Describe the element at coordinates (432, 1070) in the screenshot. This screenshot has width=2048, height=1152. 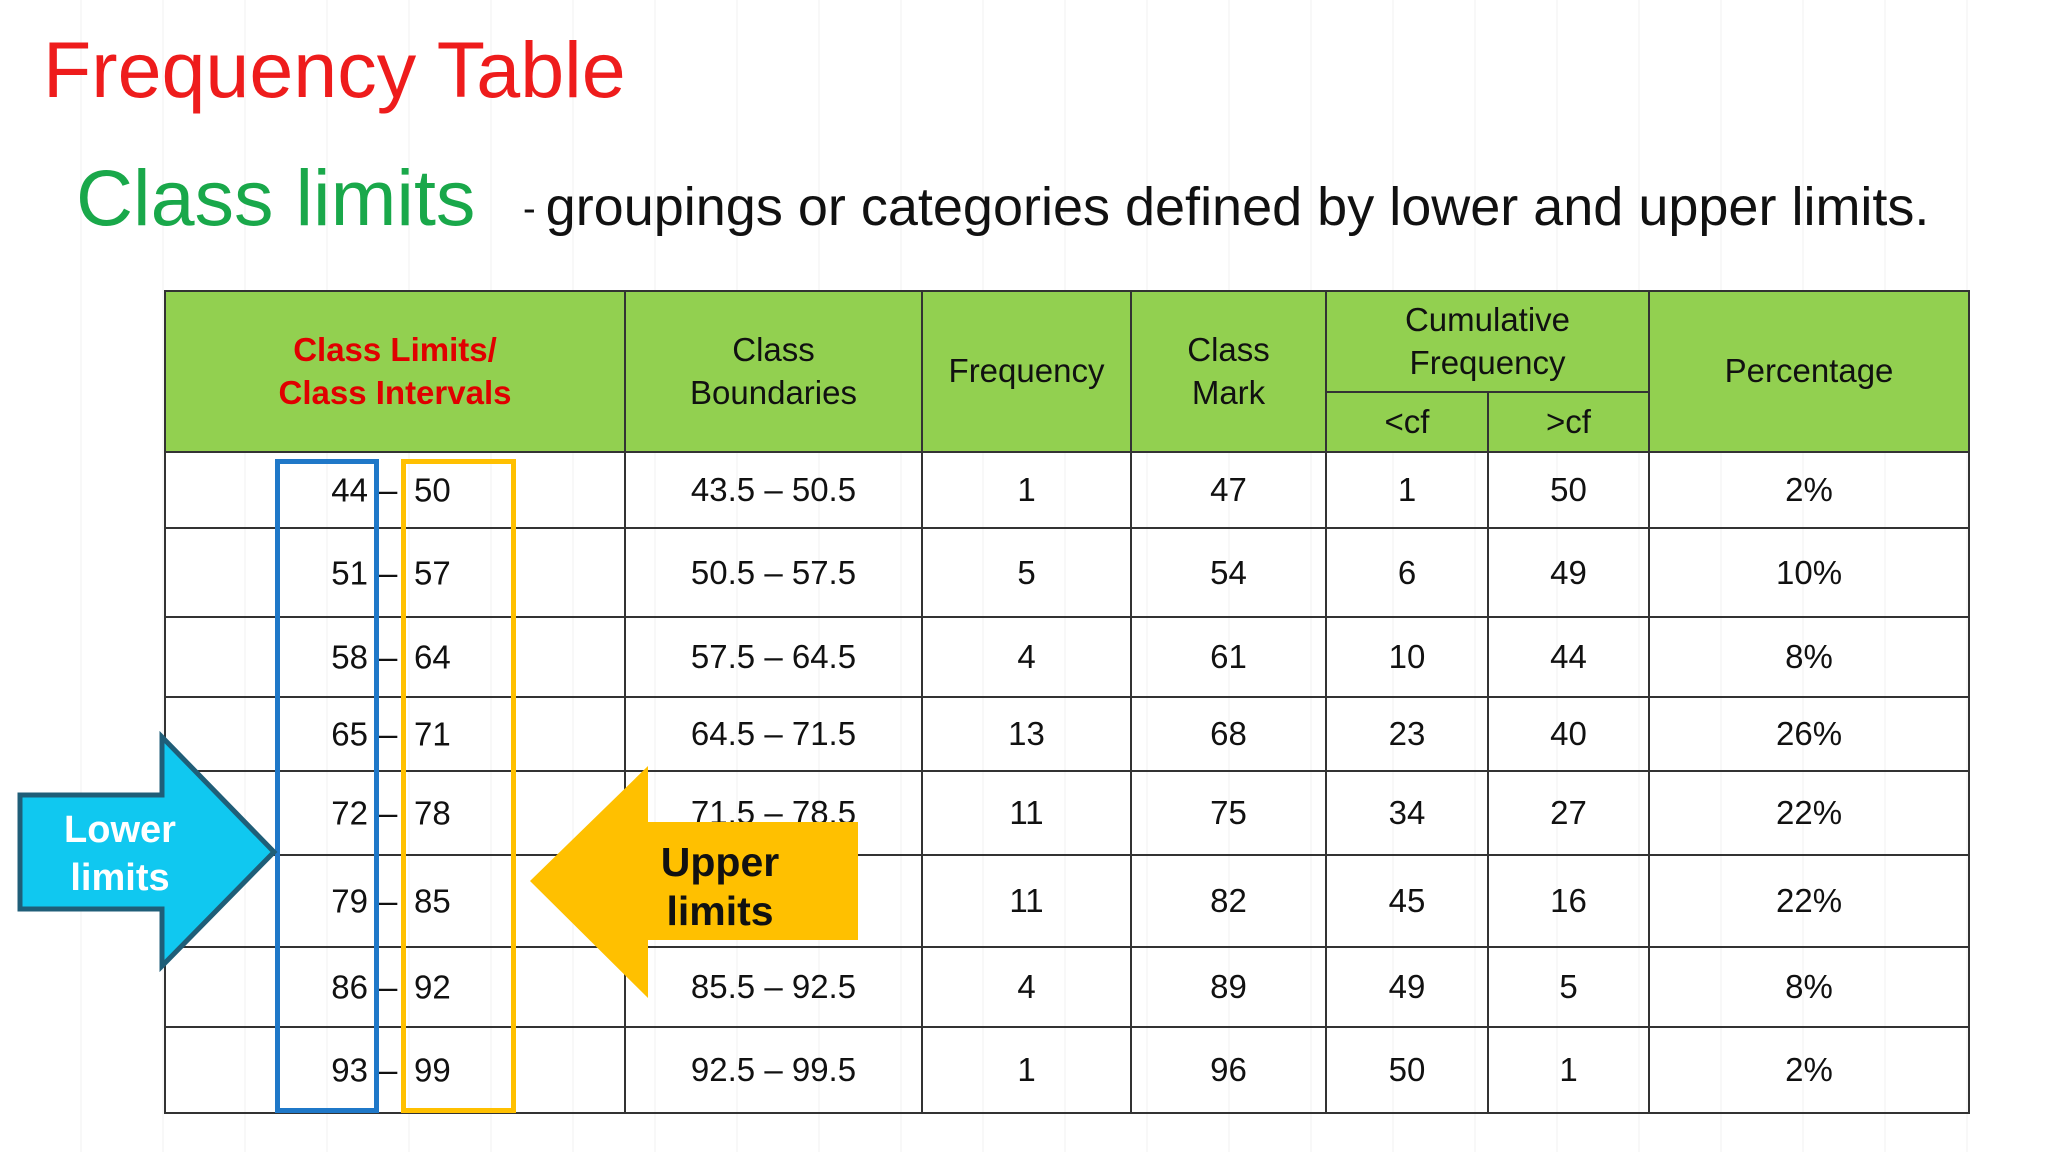
I see `upper-limit-value: 99` at that location.